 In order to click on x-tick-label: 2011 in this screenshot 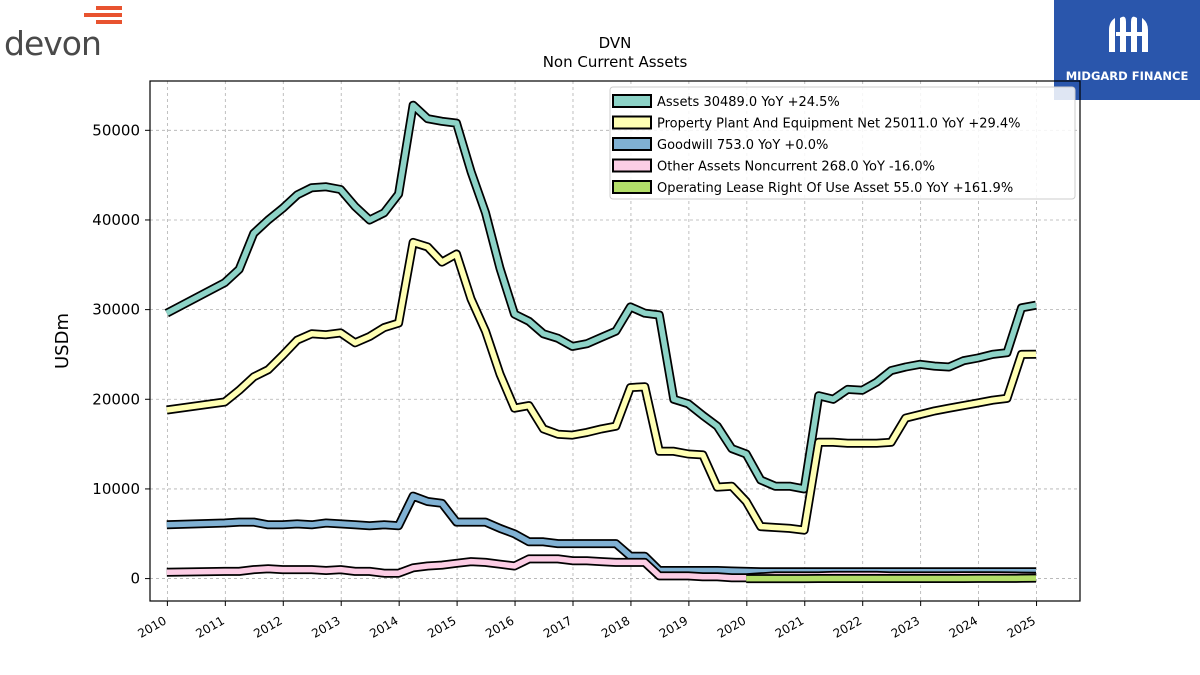, I will do `click(209, 626)`.